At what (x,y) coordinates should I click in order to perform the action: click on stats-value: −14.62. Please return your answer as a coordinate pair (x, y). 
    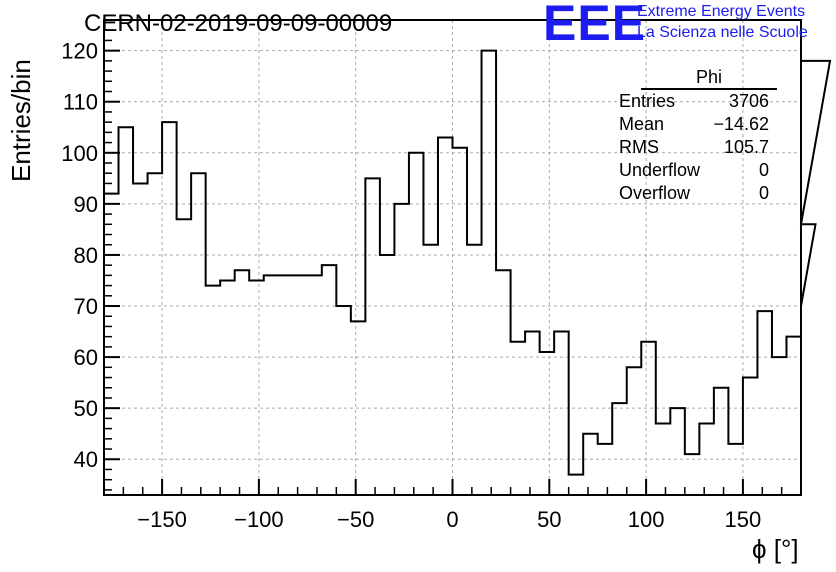
    Looking at the image, I should click on (741, 124).